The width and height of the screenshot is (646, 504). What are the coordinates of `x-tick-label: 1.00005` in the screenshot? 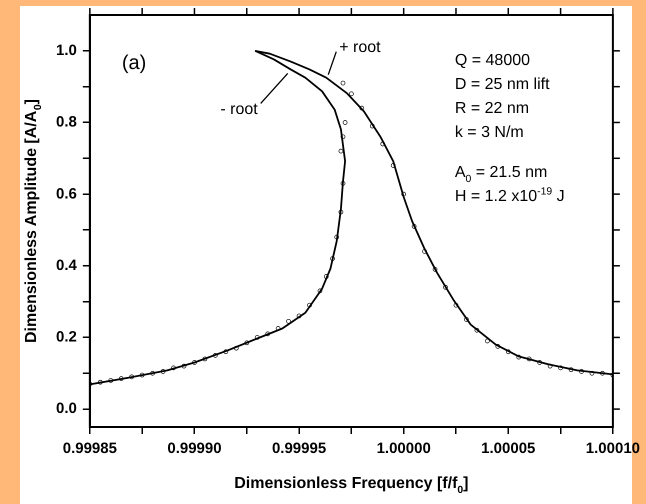 It's located at (508, 449).